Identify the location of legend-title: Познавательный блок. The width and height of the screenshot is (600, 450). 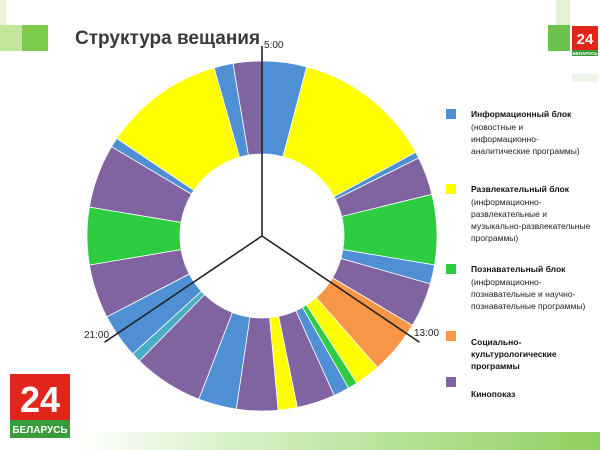
(518, 269).